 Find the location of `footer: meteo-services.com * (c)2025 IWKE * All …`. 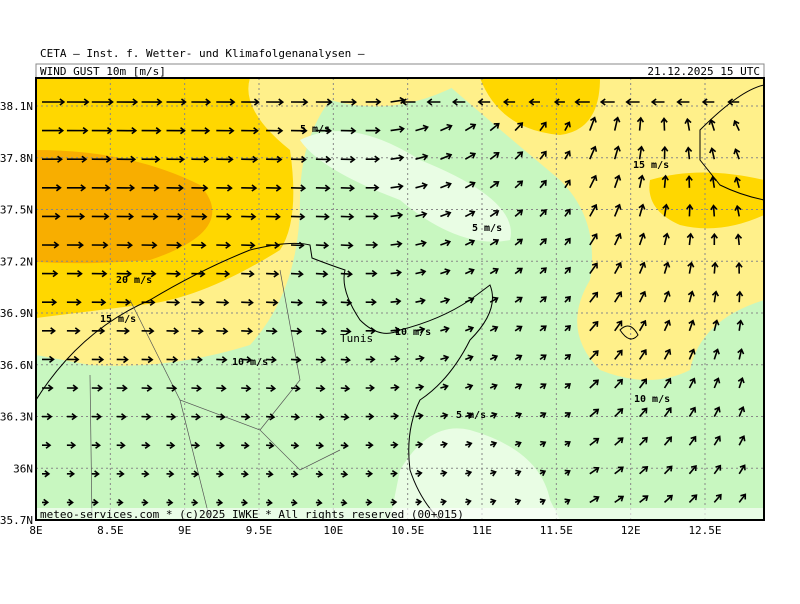

footer: meteo-services.com * (c)2025 IWKE * All … is located at coordinates (252, 514).